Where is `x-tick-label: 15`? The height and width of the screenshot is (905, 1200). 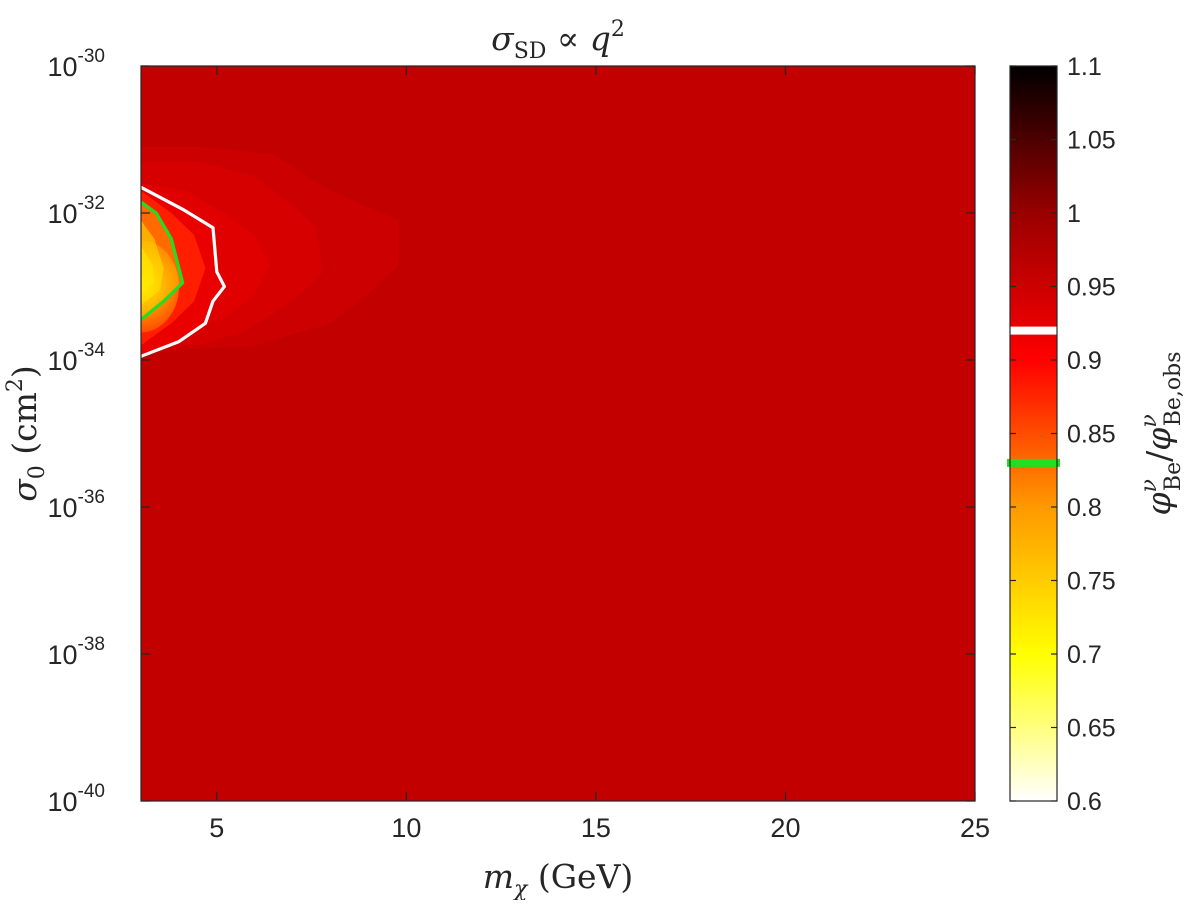 x-tick-label: 15 is located at coordinates (596, 828).